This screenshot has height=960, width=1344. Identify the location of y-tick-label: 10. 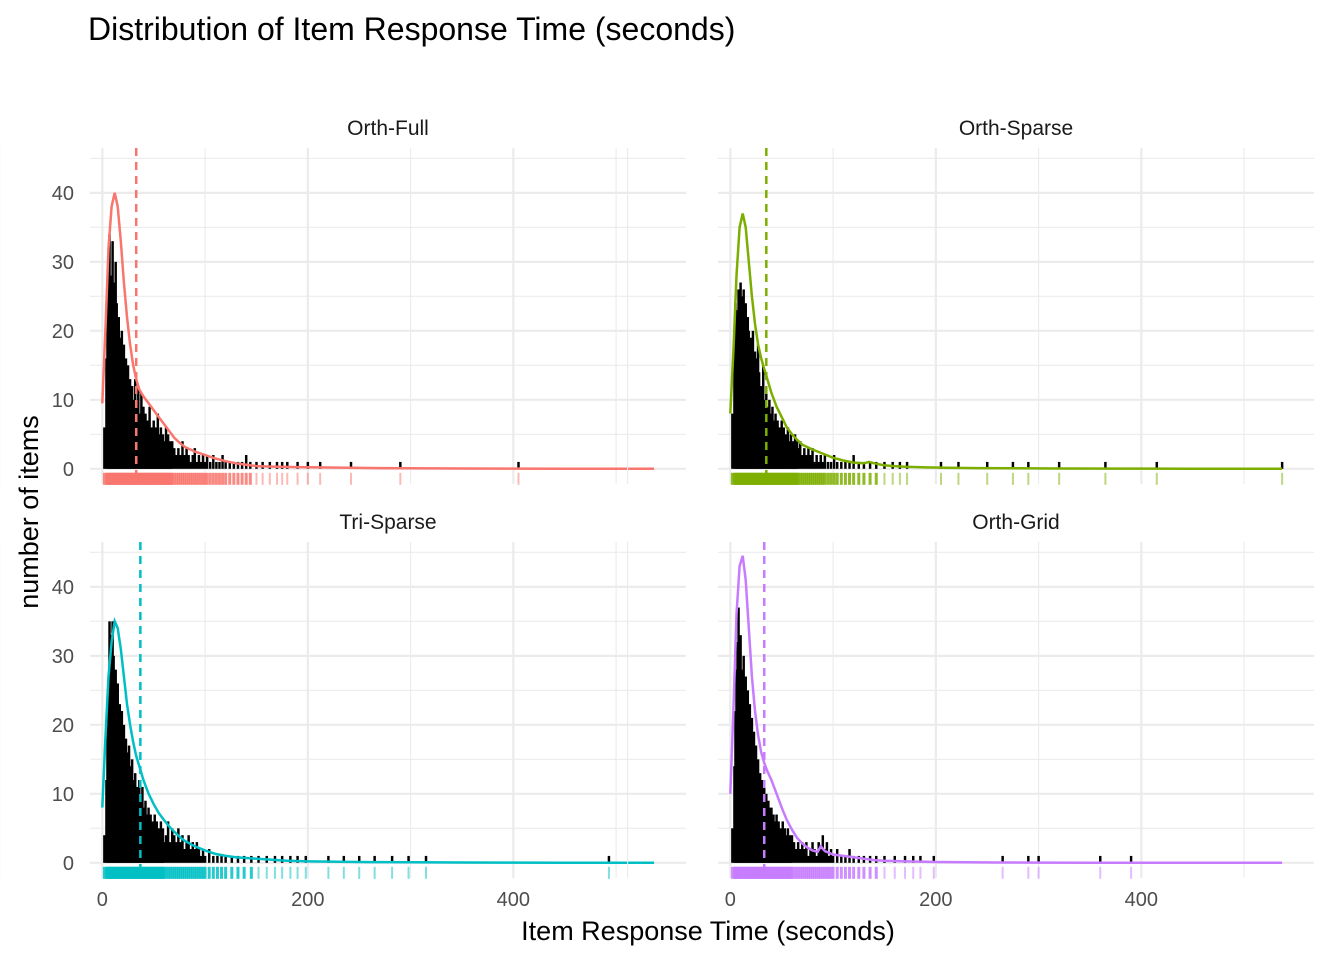
(63, 401).